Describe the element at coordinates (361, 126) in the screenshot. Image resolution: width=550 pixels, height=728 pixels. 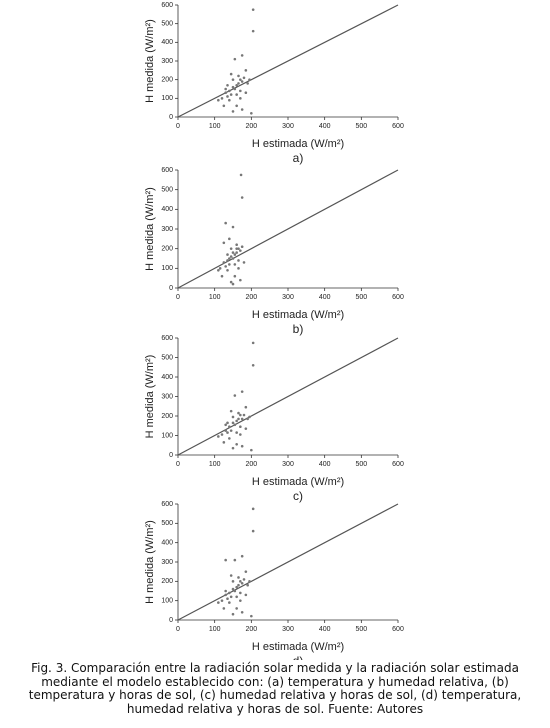
I see `x-tick-label: 500` at that location.